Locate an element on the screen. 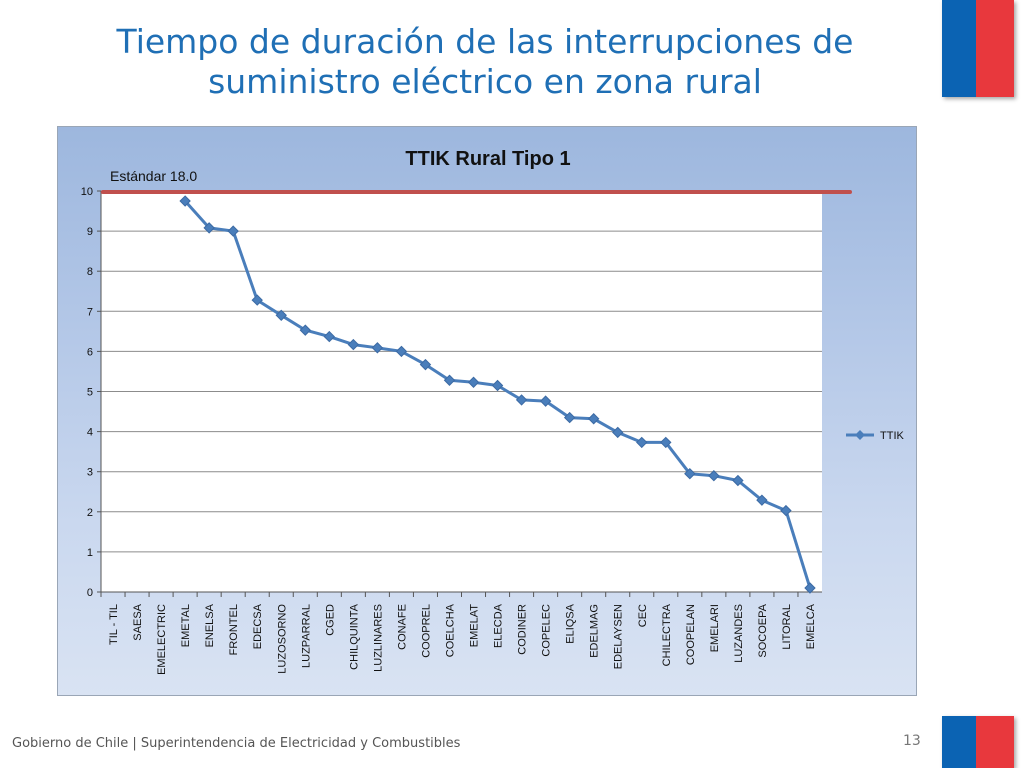 Image resolution: width=1024 pixels, height=768 pixels. y-tick-label-0: 0 is located at coordinates (90, 593).